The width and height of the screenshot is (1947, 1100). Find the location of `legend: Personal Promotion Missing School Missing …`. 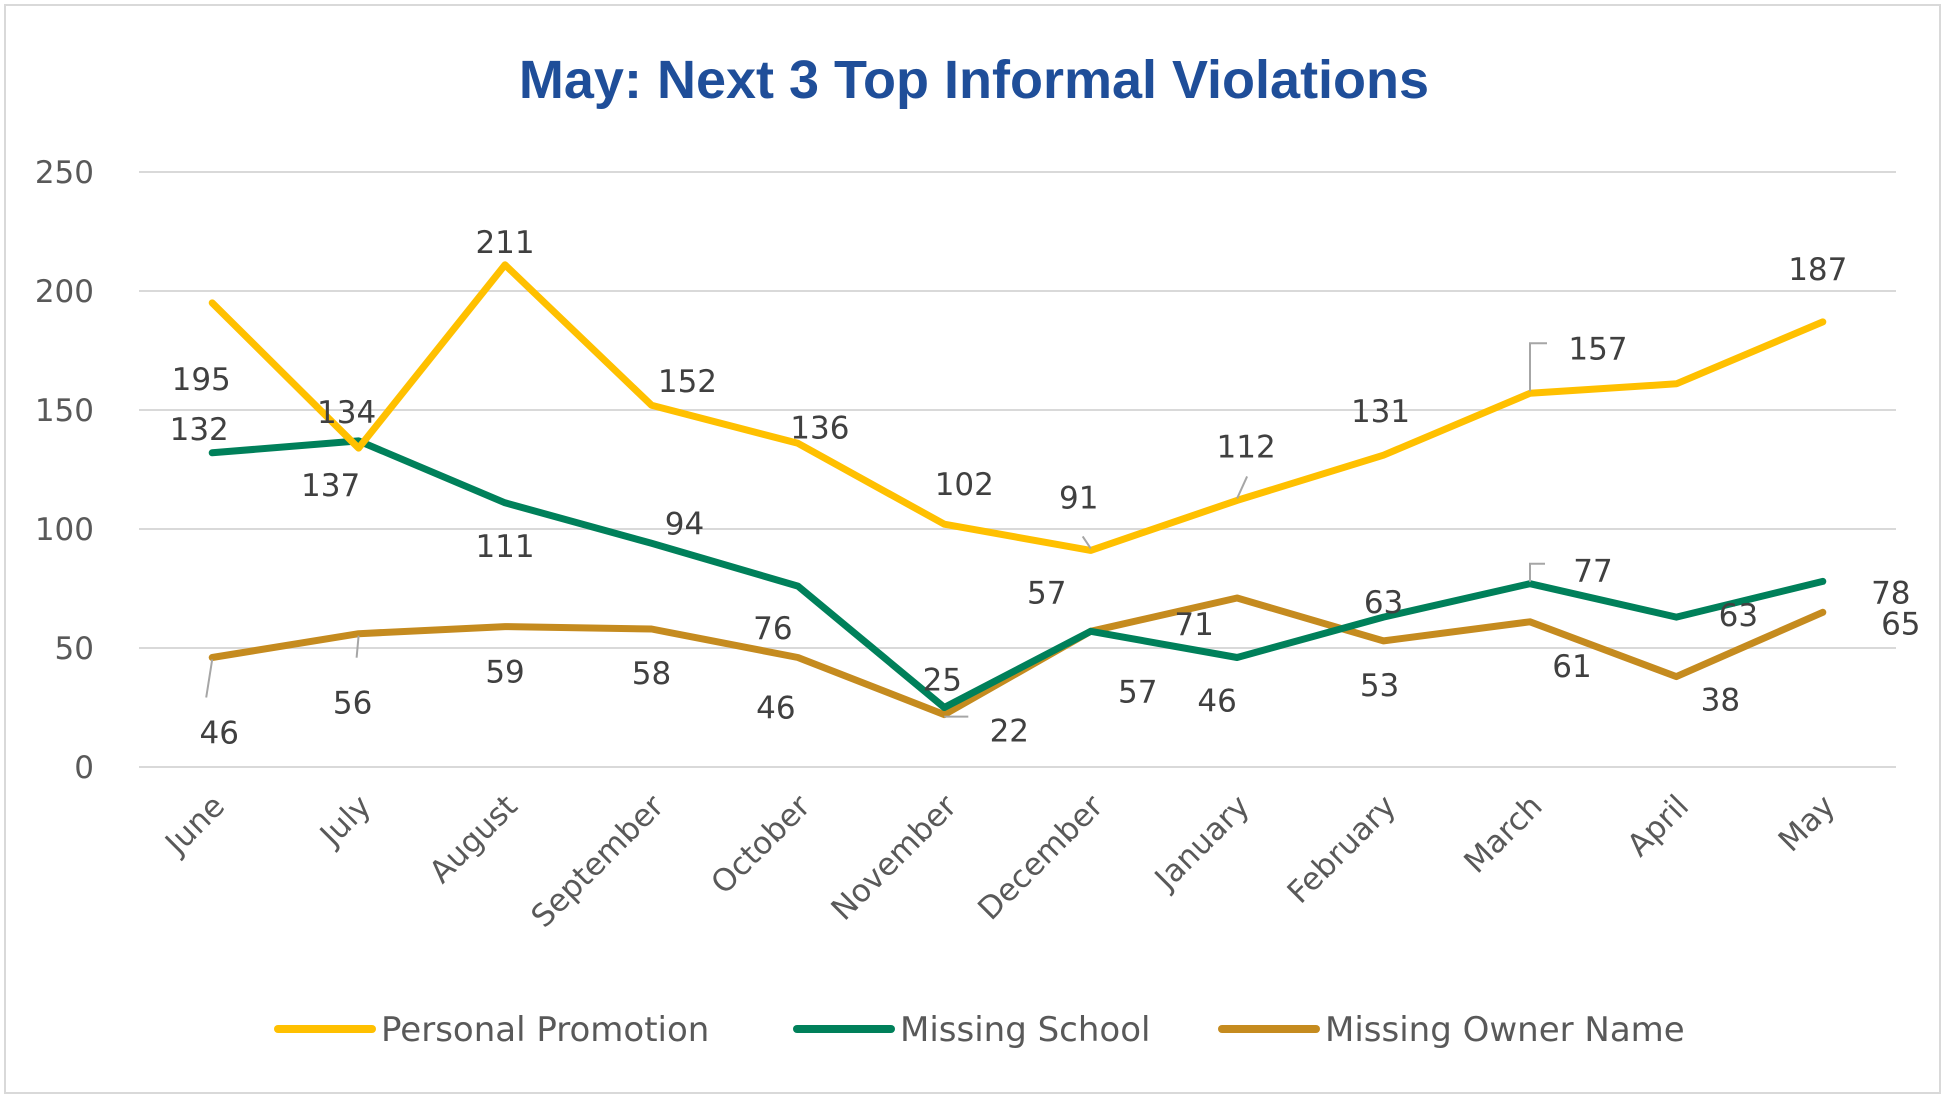

legend: Personal Promotion Missing School Missing … is located at coordinates (979, 1030).